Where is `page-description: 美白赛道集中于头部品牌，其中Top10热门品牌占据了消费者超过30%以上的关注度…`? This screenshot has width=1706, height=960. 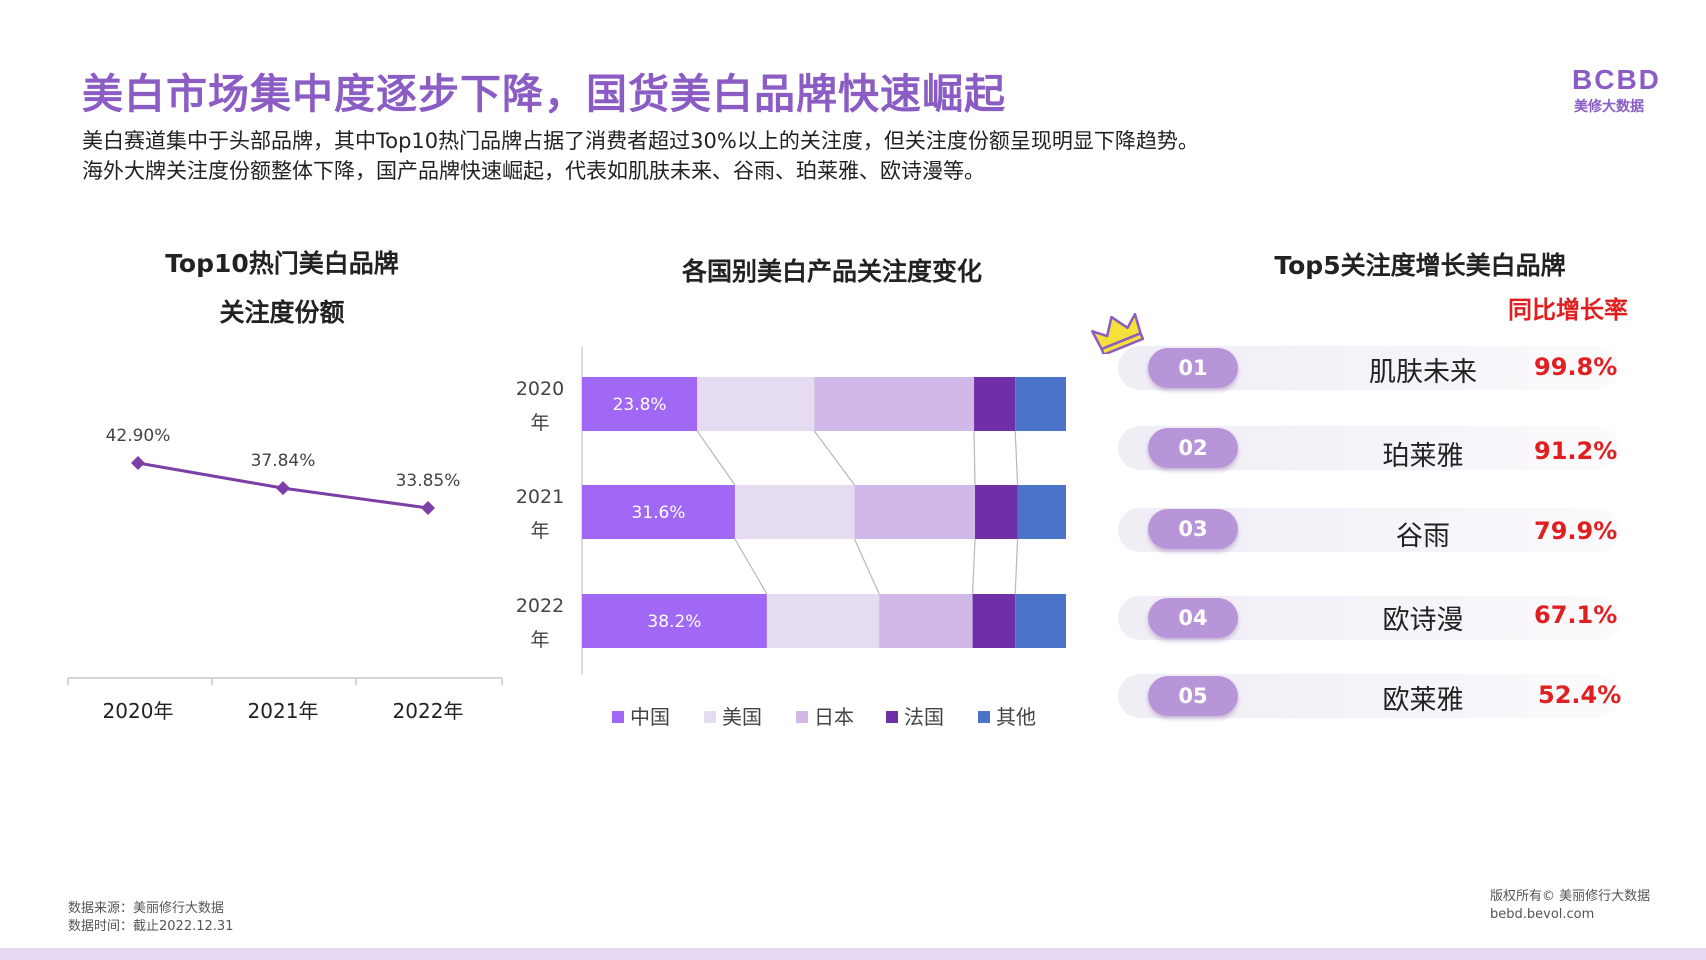
page-description: 美白赛道集中于头部品牌，其中Top10热门品牌占据了消费者超过30%以上的关注度… is located at coordinates (640, 156).